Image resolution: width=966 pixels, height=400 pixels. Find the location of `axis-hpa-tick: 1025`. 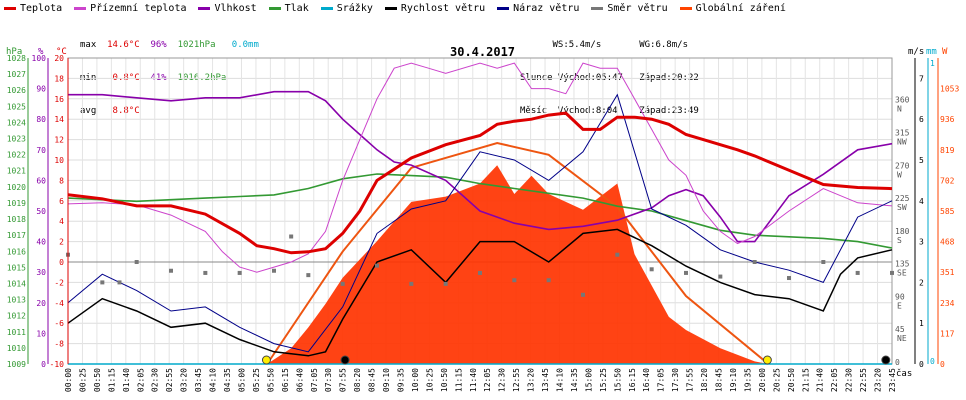

axis-hpa-tick: 1025 is located at coordinates (16, 106).